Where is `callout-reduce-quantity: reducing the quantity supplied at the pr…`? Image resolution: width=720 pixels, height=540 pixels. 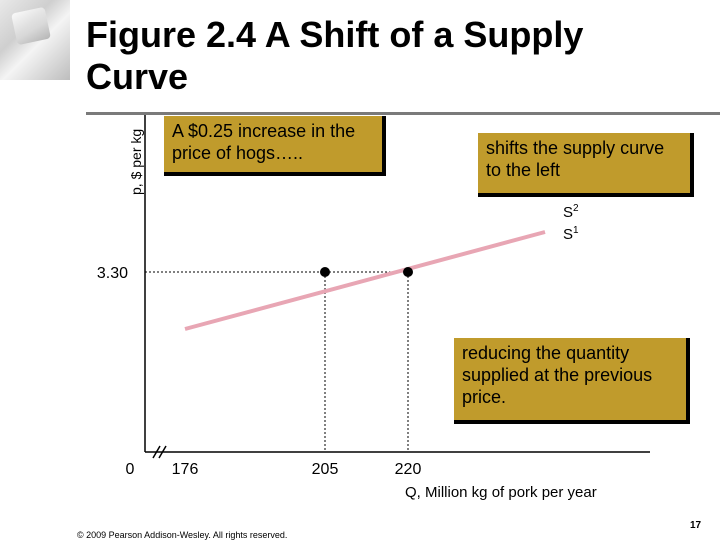 callout-reduce-quantity: reducing the quantity supplied at the pr… is located at coordinates (572, 381).